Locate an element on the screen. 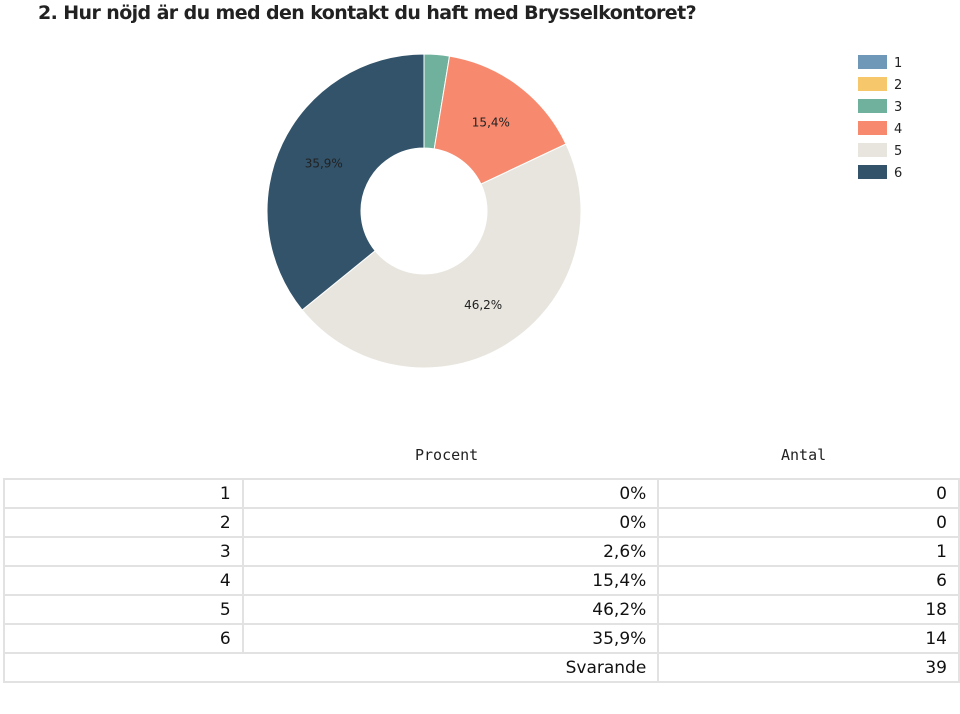  respondents-count: 39 is located at coordinates (808, 667).